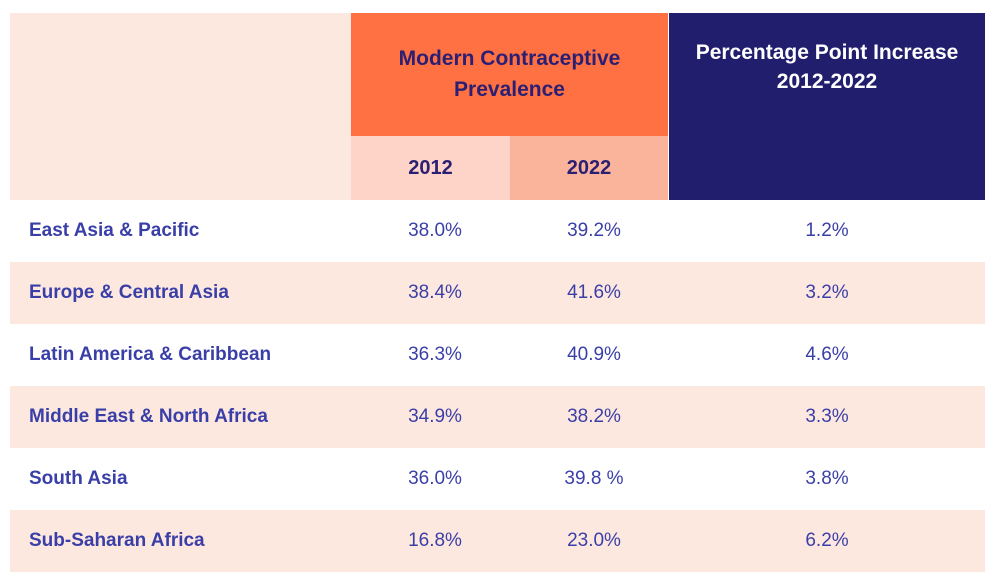 The height and width of the screenshot is (586, 1000). Describe the element at coordinates (497, 231) in the screenshot. I see `table-row: East Asia & Pacific 38.0% 39.2% 1.2%` at that location.